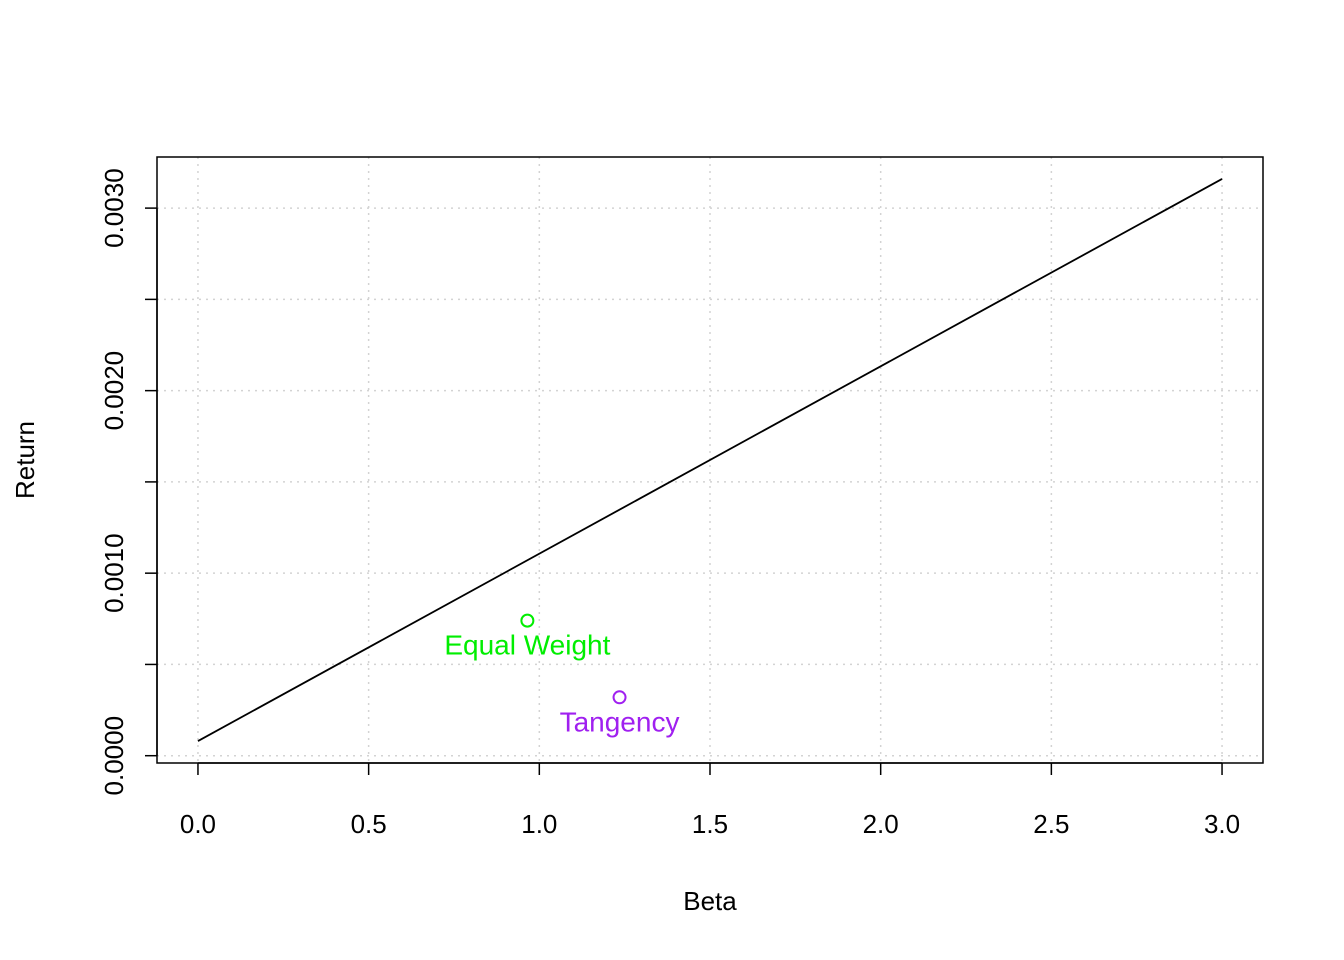 The width and height of the screenshot is (1344, 960). I want to click on y-tick-label-4: 0.0020, so click(114, 391).